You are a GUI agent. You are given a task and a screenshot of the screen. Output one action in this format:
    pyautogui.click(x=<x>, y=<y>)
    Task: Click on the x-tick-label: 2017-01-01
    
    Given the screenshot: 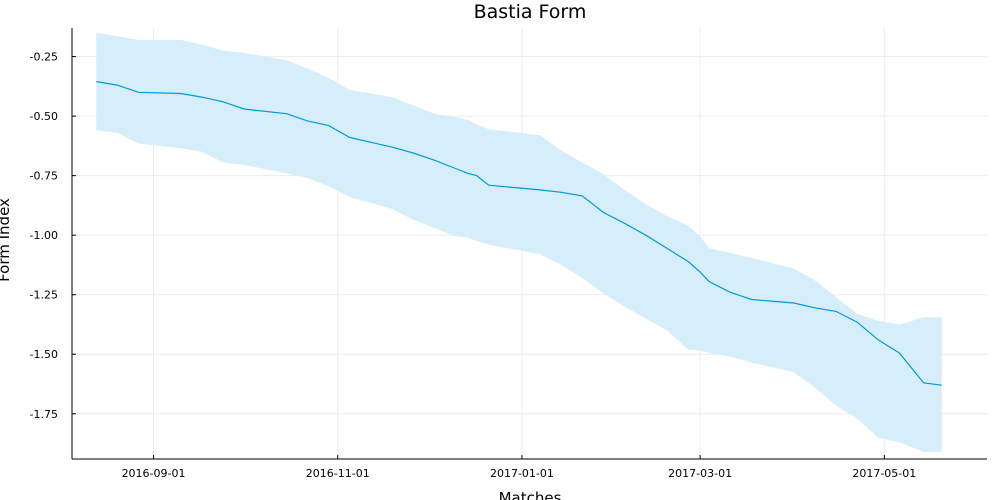 What is the action you would take?
    pyautogui.click(x=522, y=473)
    